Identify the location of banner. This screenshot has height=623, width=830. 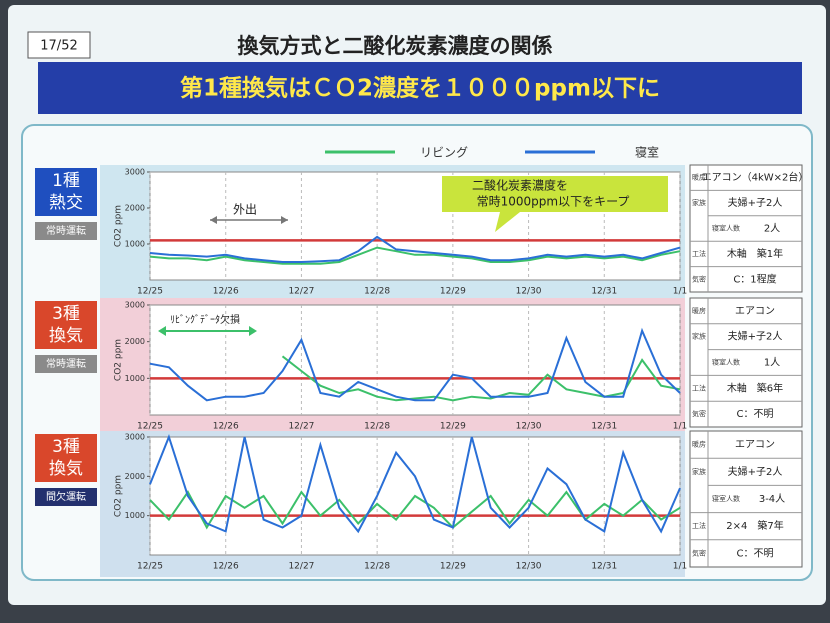
(420, 88).